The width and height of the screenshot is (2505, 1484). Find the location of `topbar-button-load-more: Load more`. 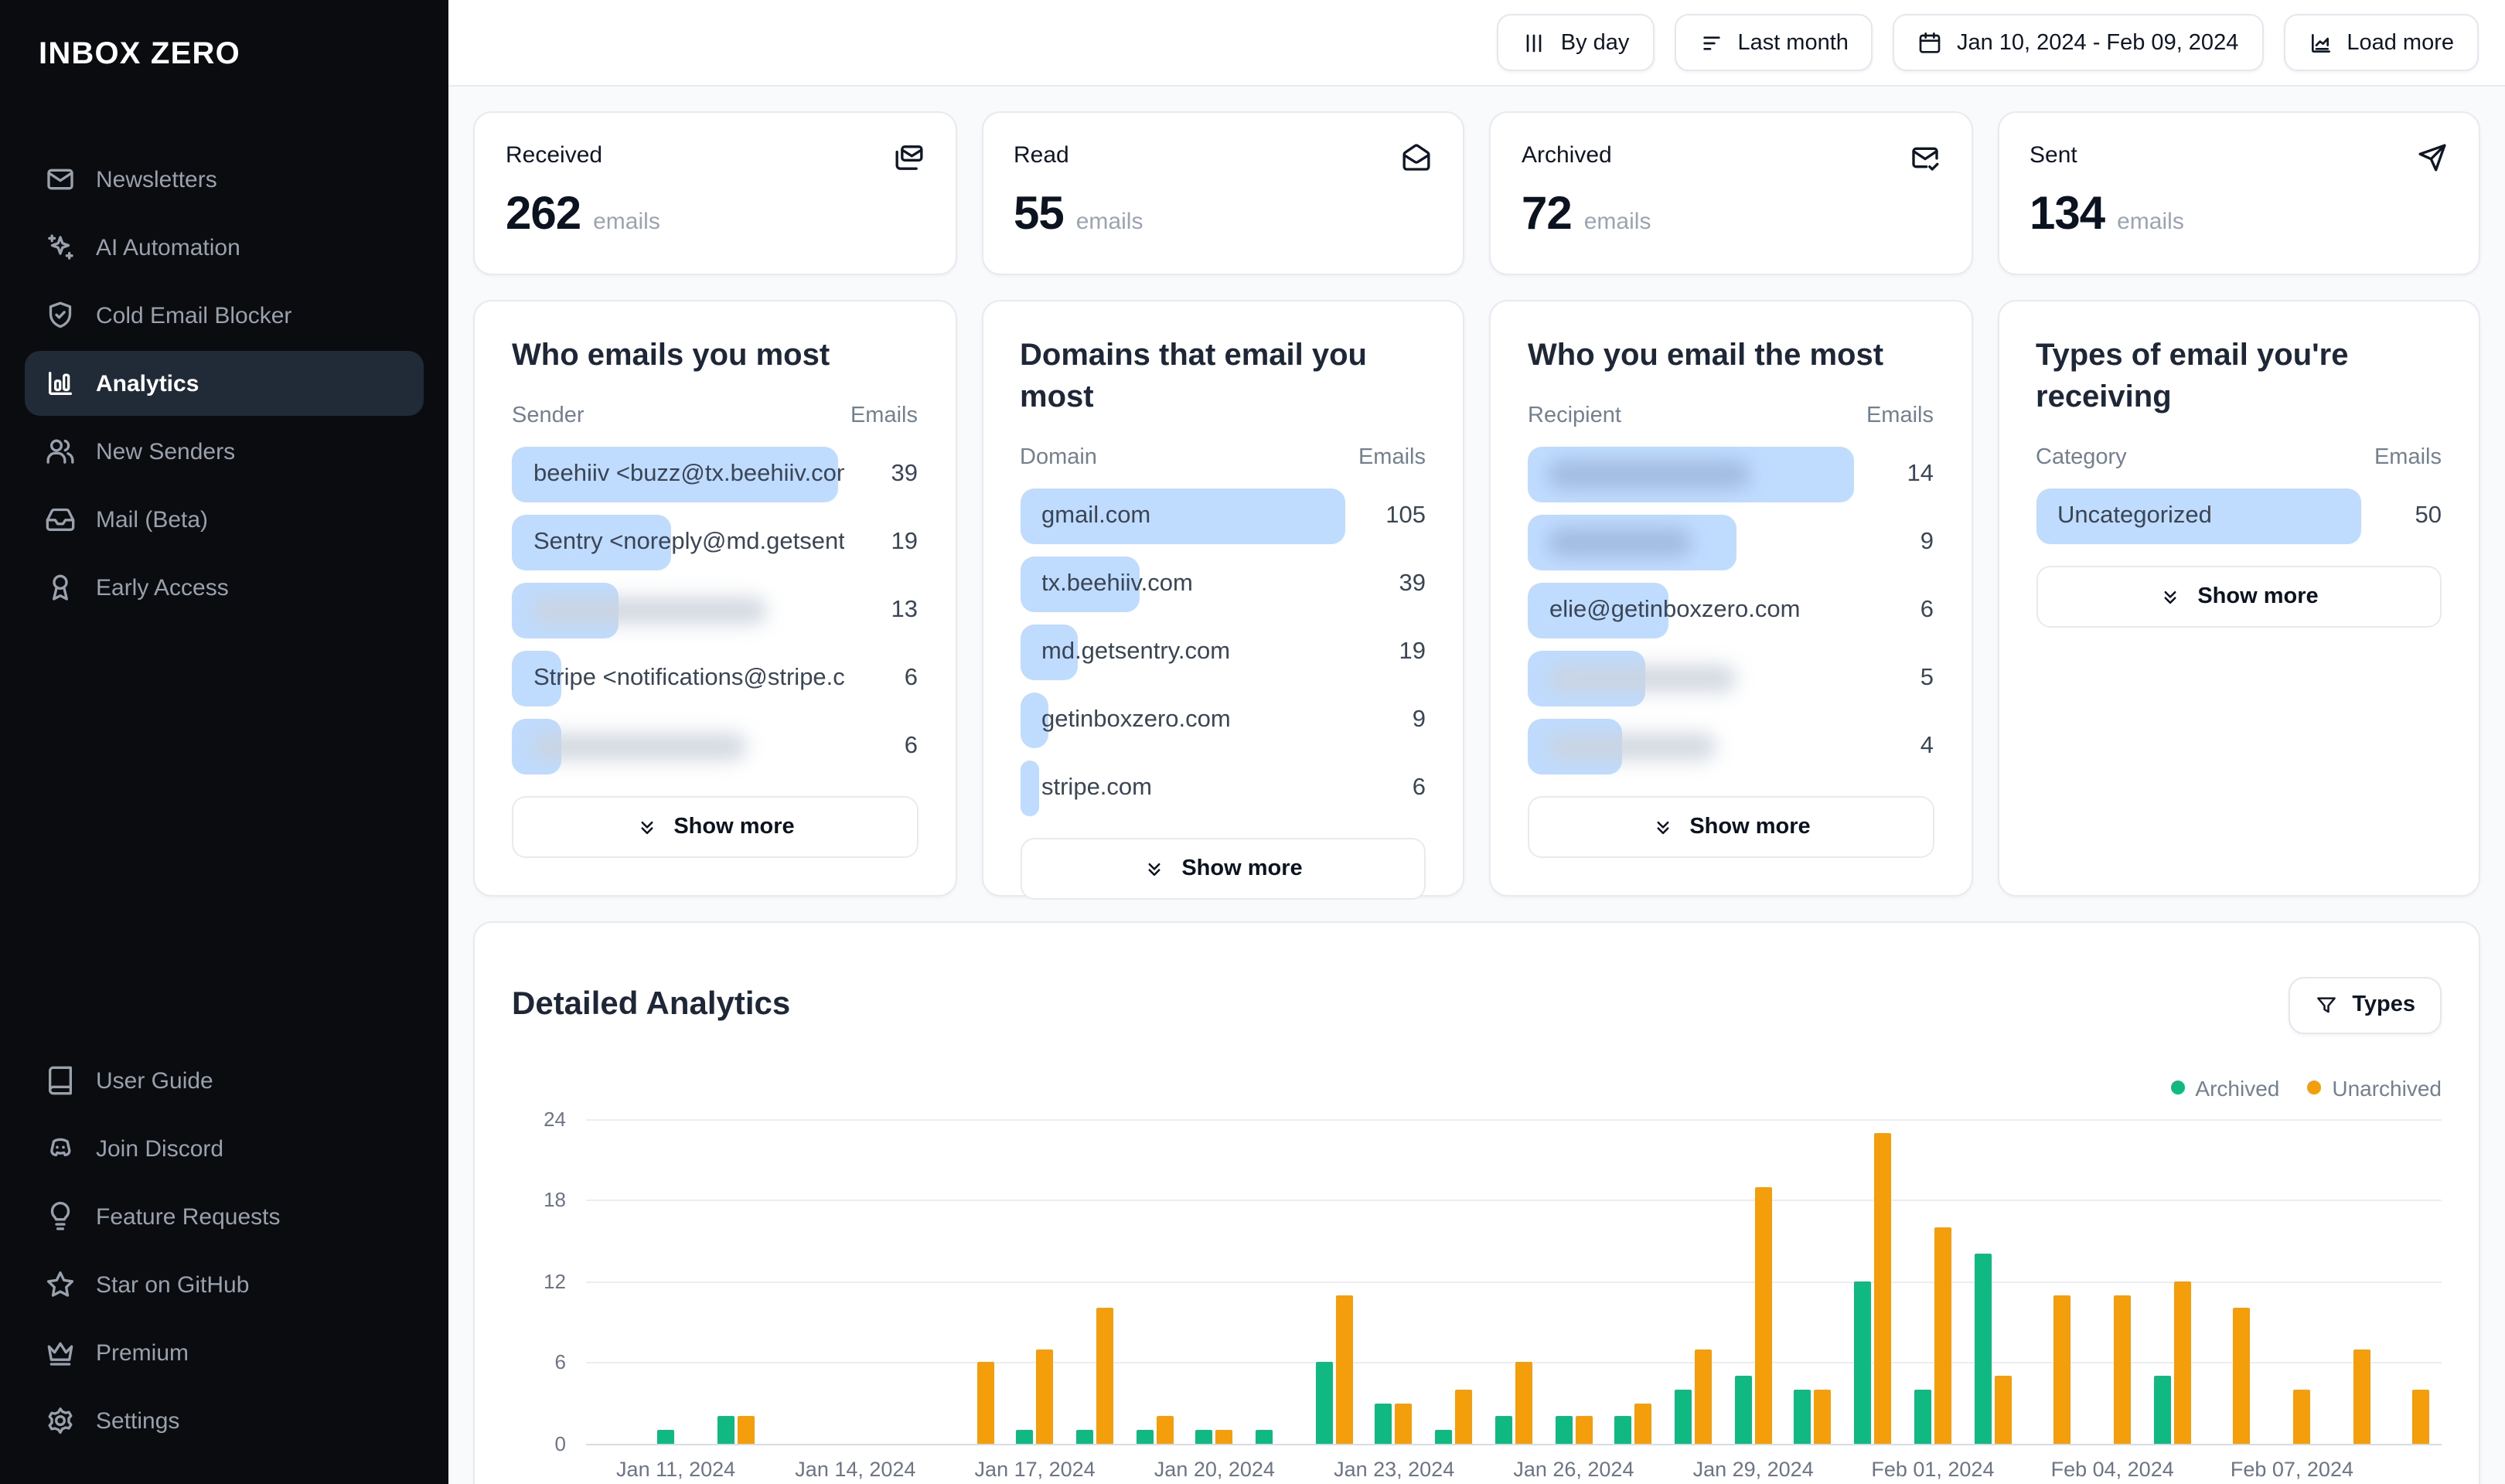

topbar-button-load-more: Load more is located at coordinates (2381, 42).